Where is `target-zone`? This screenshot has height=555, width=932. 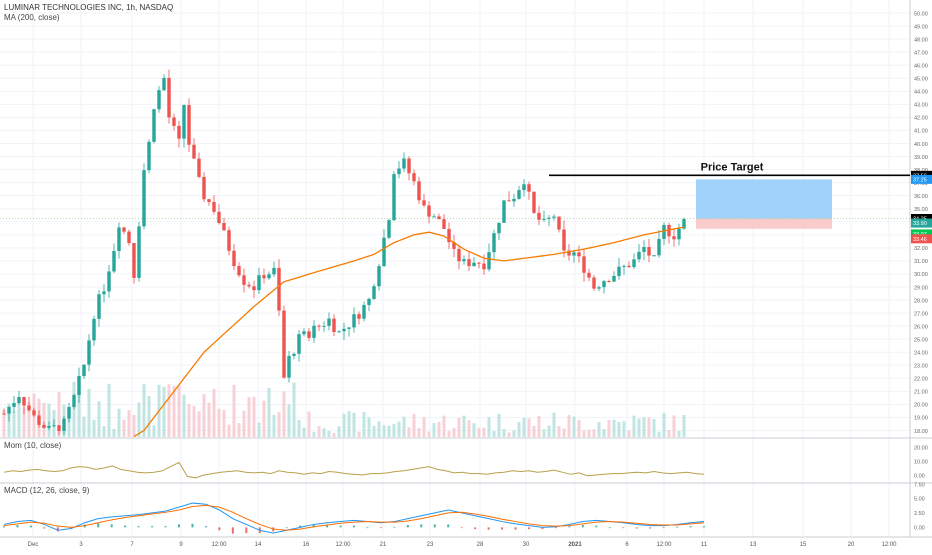
target-zone is located at coordinates (764, 199).